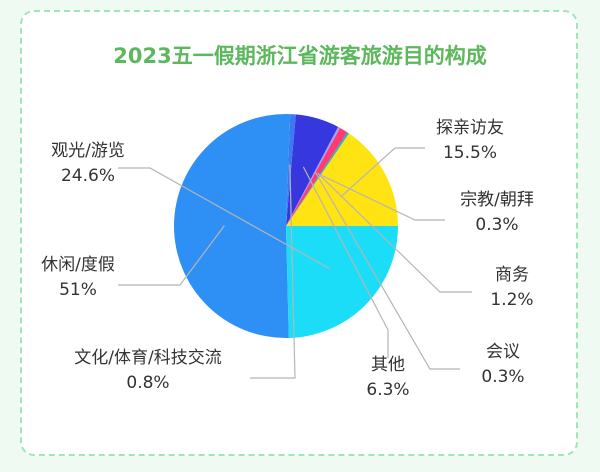  I want to click on slice-name-label: 会议, so click(503, 352).